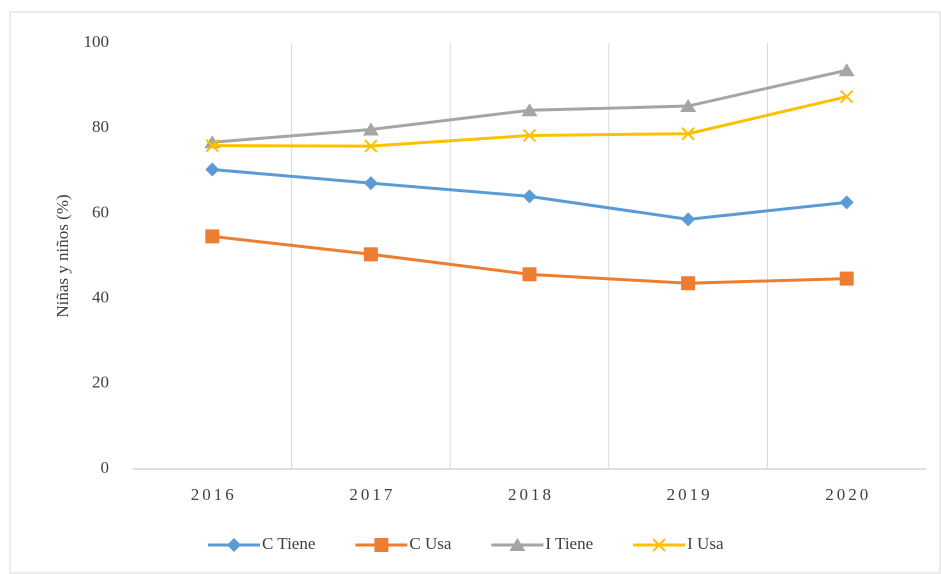 The height and width of the screenshot is (574, 941). What do you see at coordinates (690, 494) in the screenshot?
I see `x-tick-label: 2019` at bounding box center [690, 494].